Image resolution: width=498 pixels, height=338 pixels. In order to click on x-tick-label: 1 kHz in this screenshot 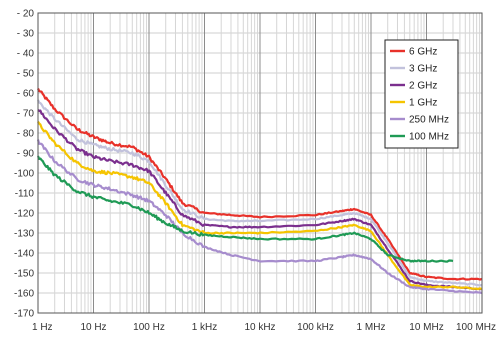, I will do `click(205, 327)`.